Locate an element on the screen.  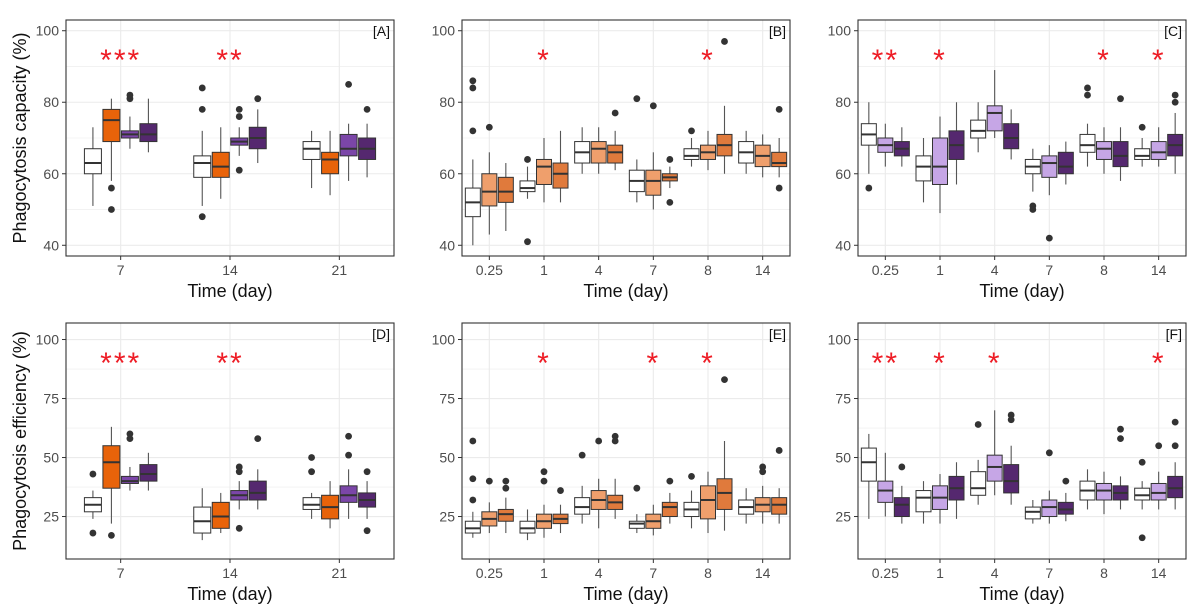
y-axis-title: Phagocytosis efficiency (%) is located at coordinates (20, 441).